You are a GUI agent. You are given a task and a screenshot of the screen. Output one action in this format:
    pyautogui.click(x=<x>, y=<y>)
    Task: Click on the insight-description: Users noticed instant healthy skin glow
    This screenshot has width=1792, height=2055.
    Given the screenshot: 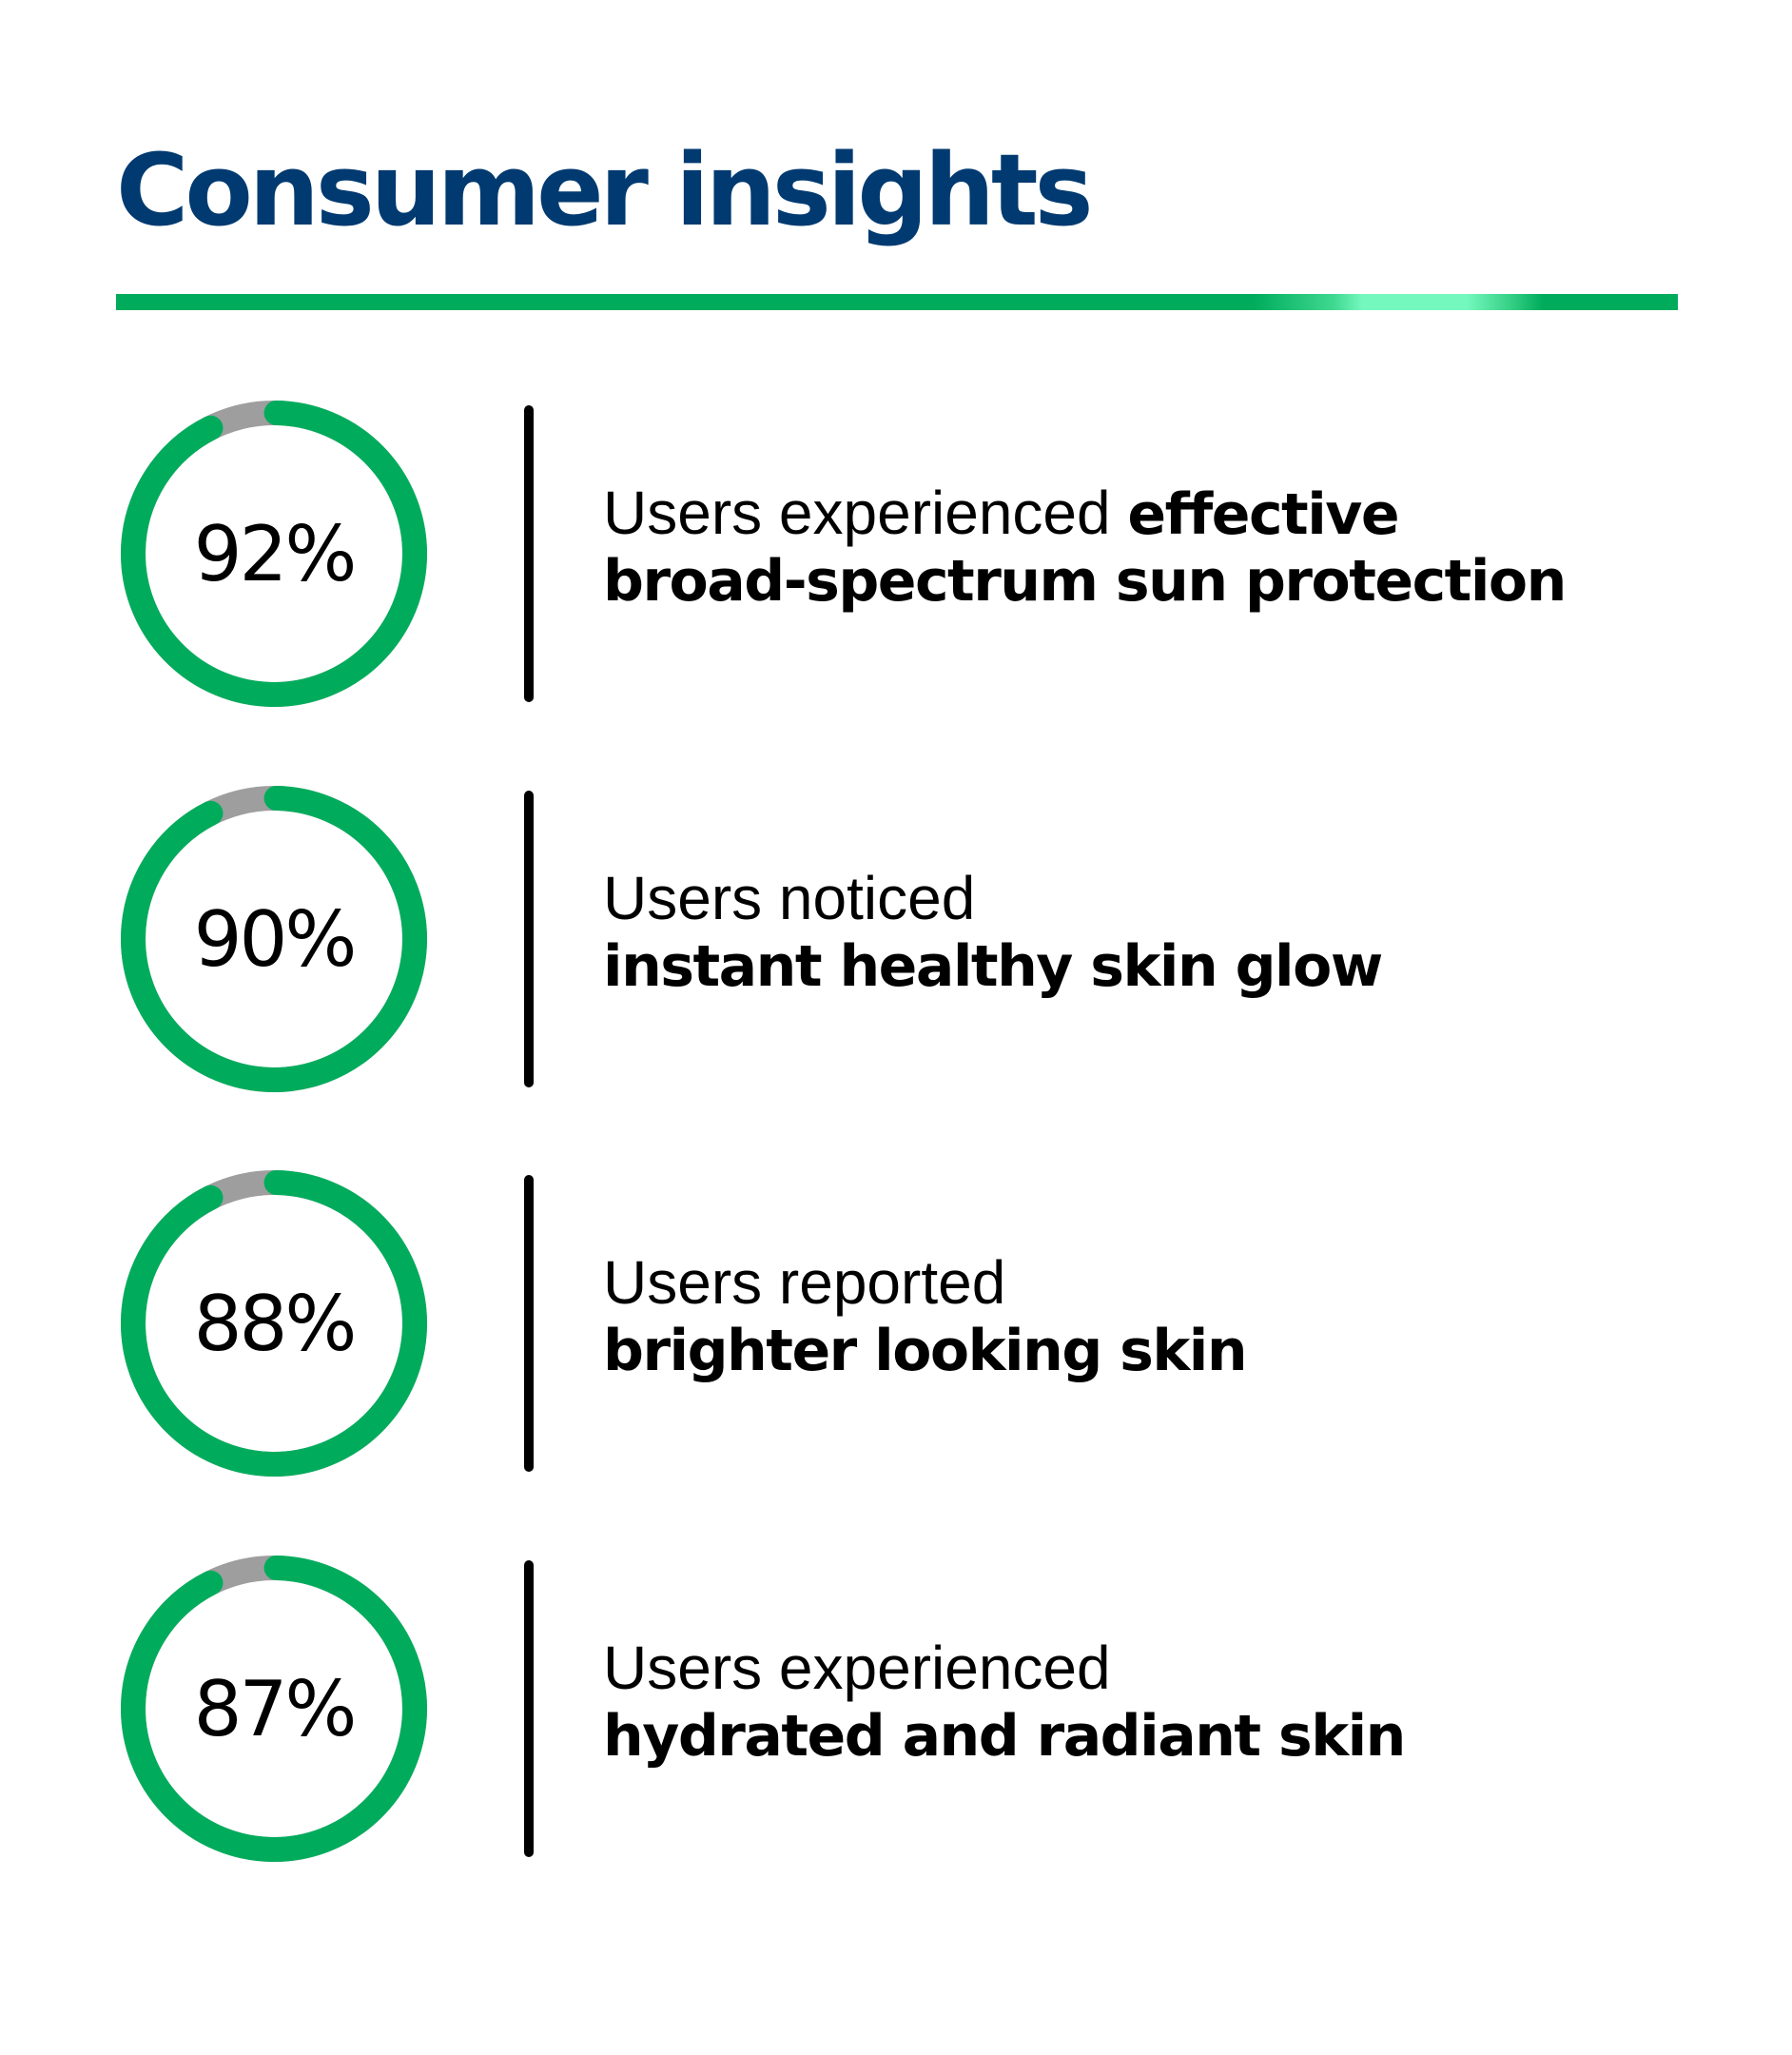 What is the action you would take?
    pyautogui.click(x=1164, y=932)
    